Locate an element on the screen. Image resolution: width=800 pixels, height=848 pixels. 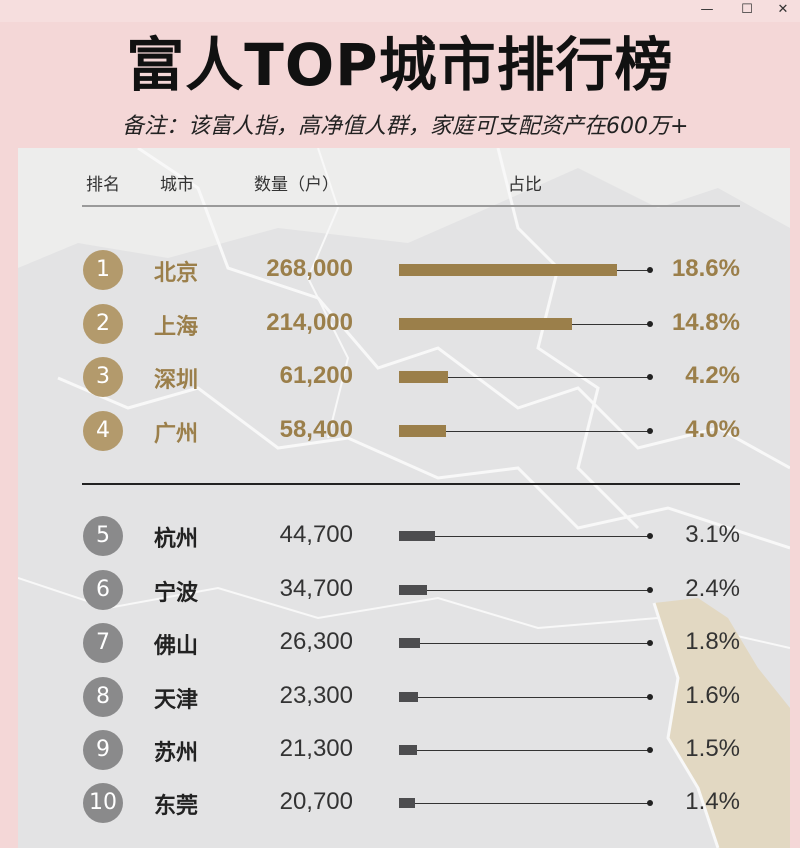
household-count: 26,300 is located at coordinates (316, 641).